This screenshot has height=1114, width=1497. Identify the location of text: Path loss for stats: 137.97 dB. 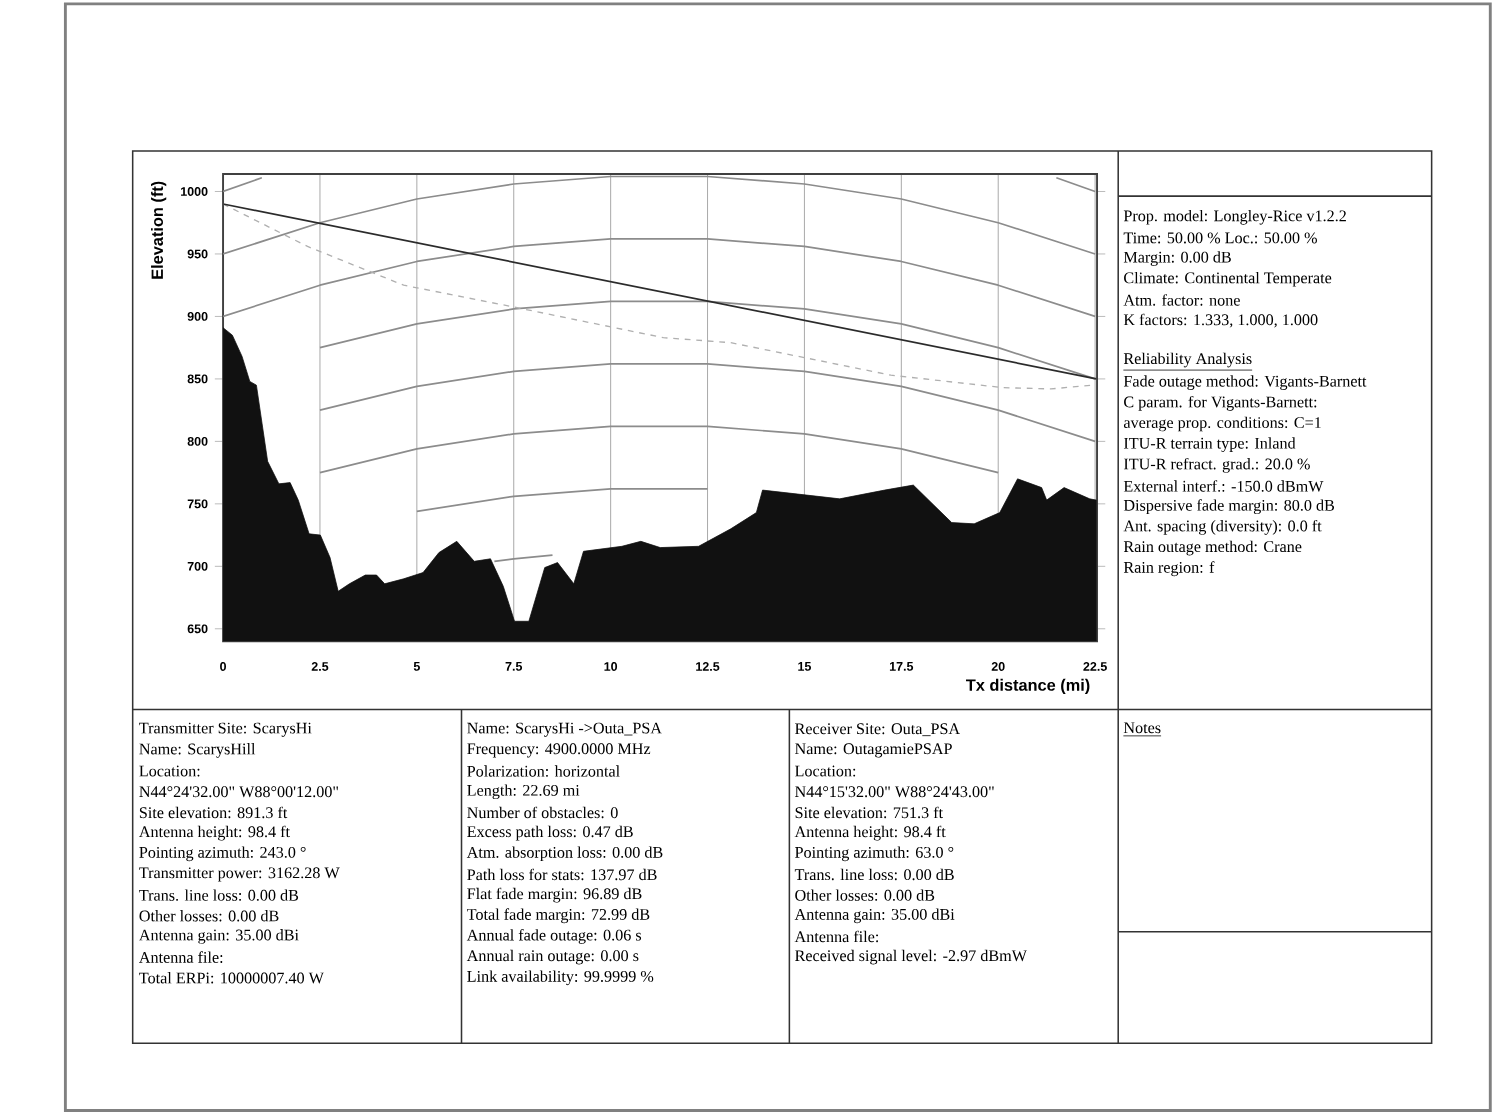
(562, 874).